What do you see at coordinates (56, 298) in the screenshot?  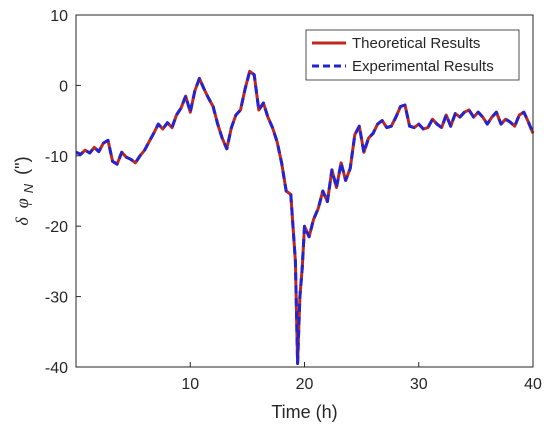 I see `y-tick-label: -30` at bounding box center [56, 298].